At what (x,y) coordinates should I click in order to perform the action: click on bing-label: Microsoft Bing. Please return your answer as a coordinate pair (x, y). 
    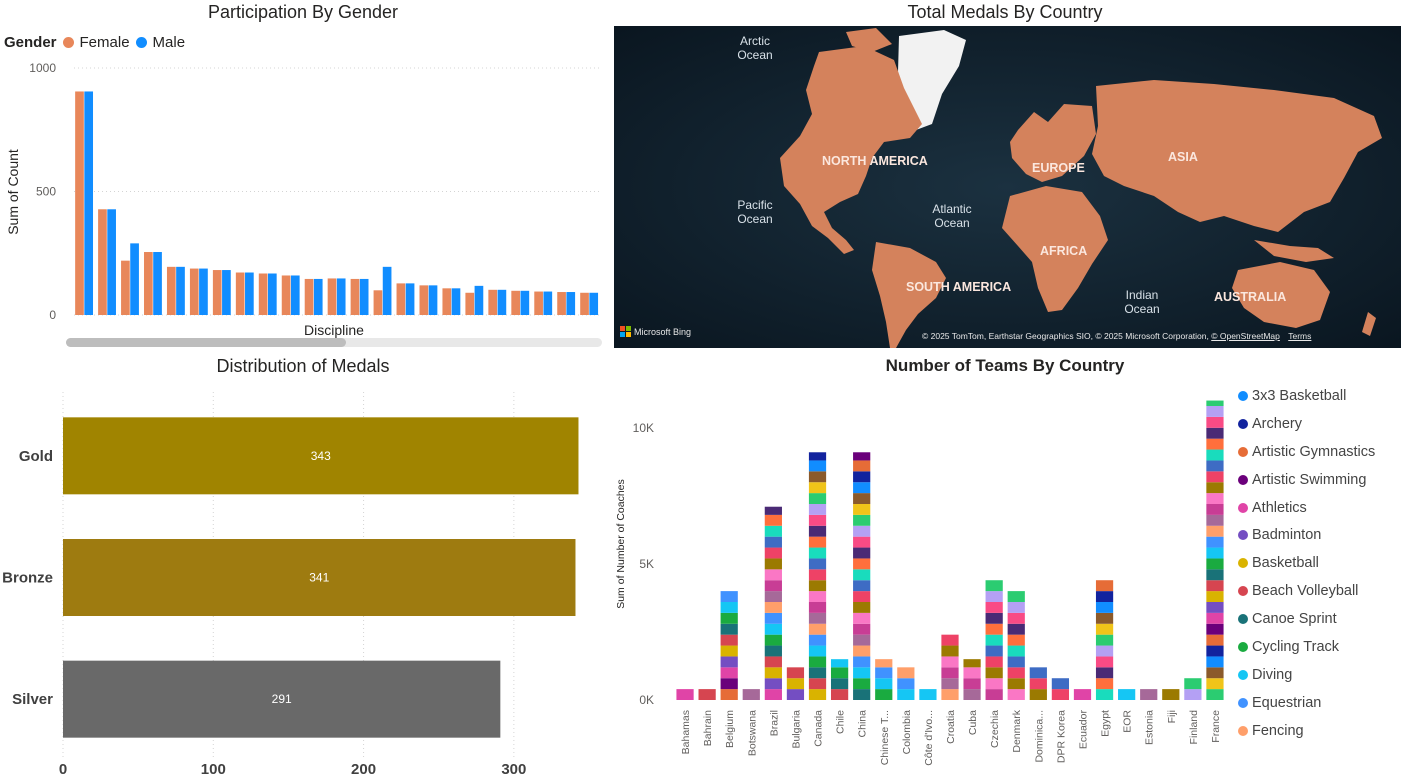
    Looking at the image, I should click on (663, 331).